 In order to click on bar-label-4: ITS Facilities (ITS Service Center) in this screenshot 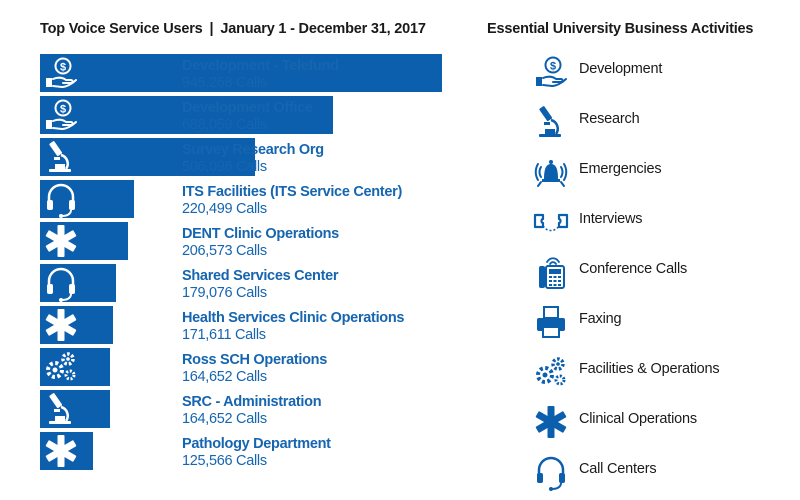, I will do `click(292, 192)`.